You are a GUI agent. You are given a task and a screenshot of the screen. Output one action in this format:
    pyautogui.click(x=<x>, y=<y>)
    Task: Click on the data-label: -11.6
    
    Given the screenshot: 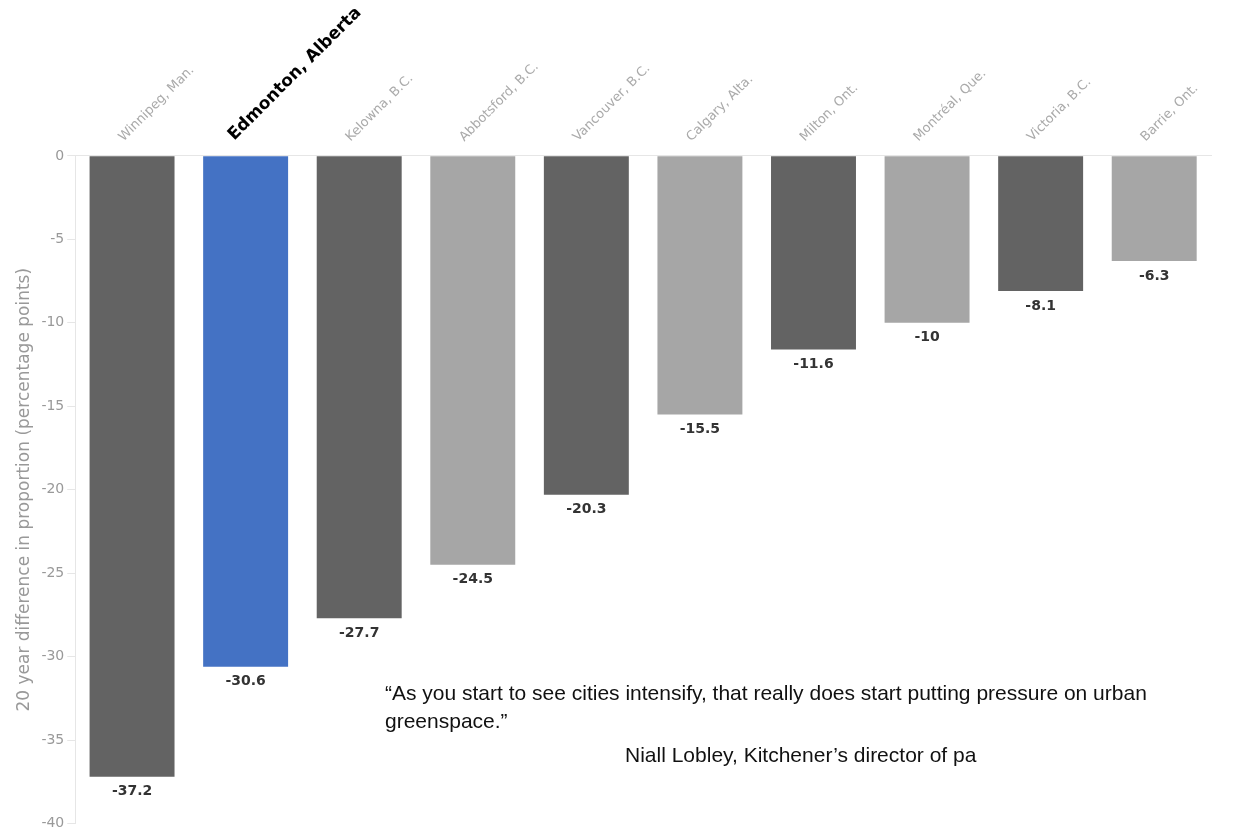 What is the action you would take?
    pyautogui.click(x=813, y=363)
    